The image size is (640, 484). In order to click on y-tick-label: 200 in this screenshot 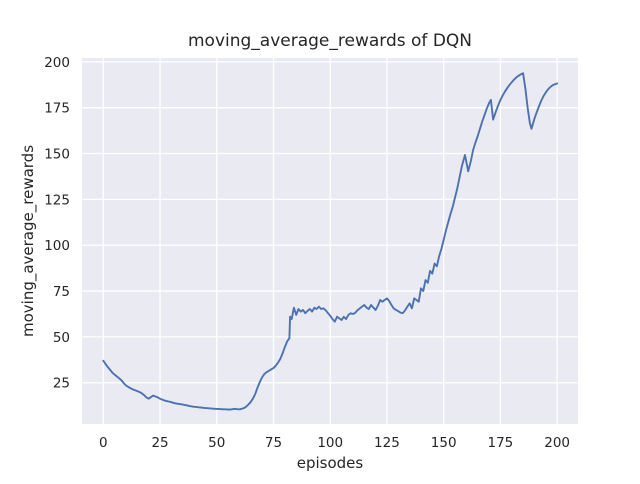, I will do `click(57, 63)`.